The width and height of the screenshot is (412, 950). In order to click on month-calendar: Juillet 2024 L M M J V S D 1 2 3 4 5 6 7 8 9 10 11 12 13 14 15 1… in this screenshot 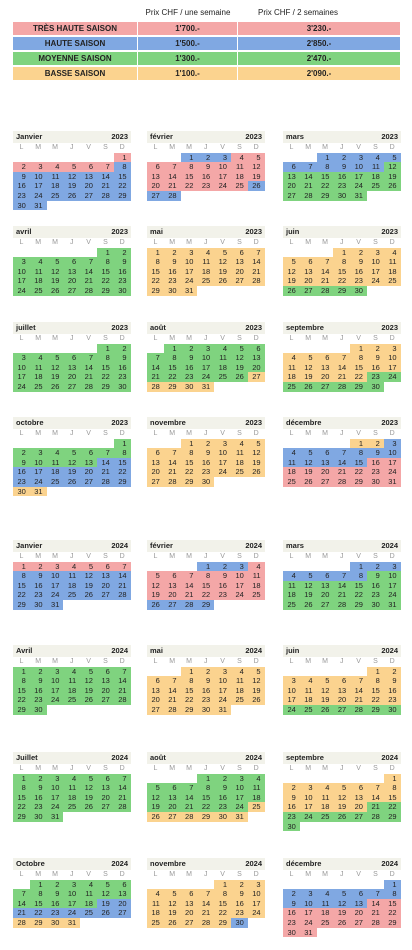, I will do `click(72, 787)`.